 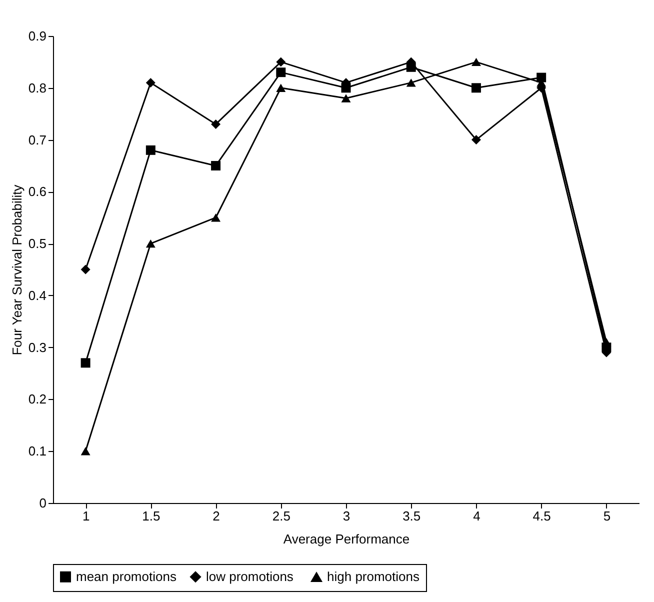 I want to click on x-tick-label: 4.5, so click(x=541, y=516).